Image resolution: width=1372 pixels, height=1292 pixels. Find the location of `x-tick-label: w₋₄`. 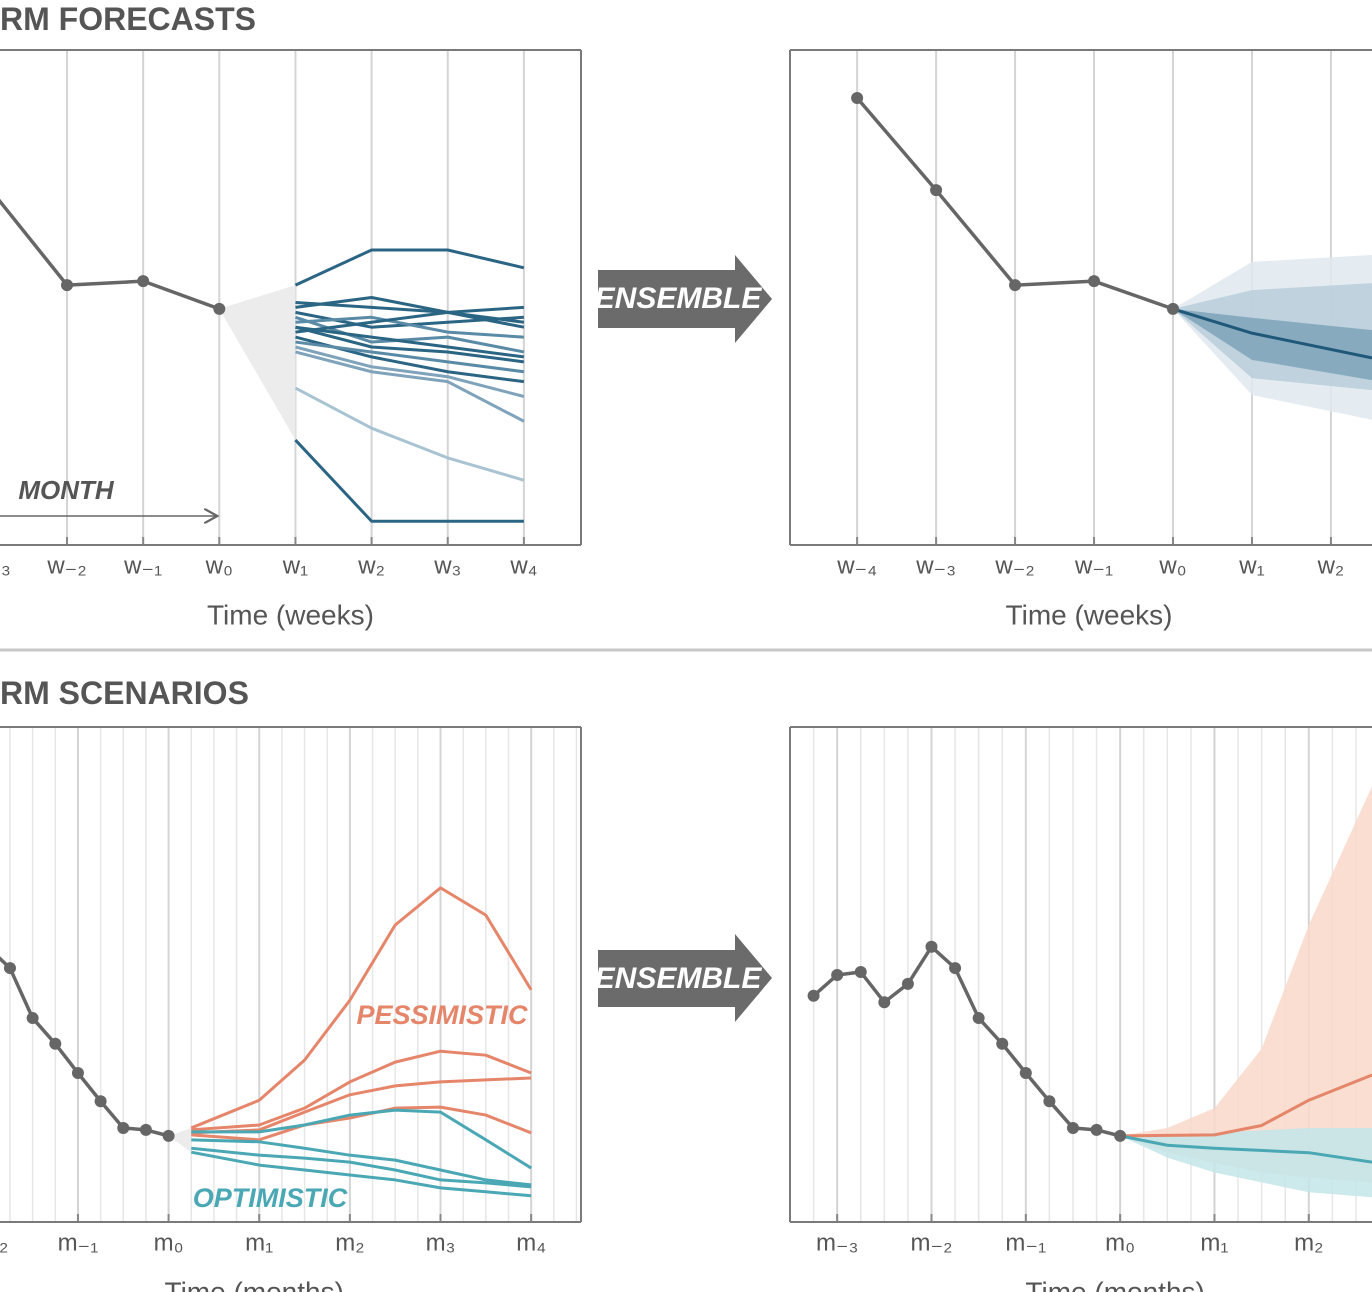

x-tick-label: w₋₄ is located at coordinates (856, 565).